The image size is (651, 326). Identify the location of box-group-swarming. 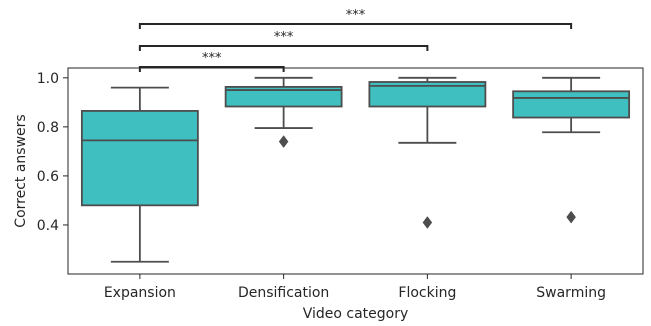
(571, 150).